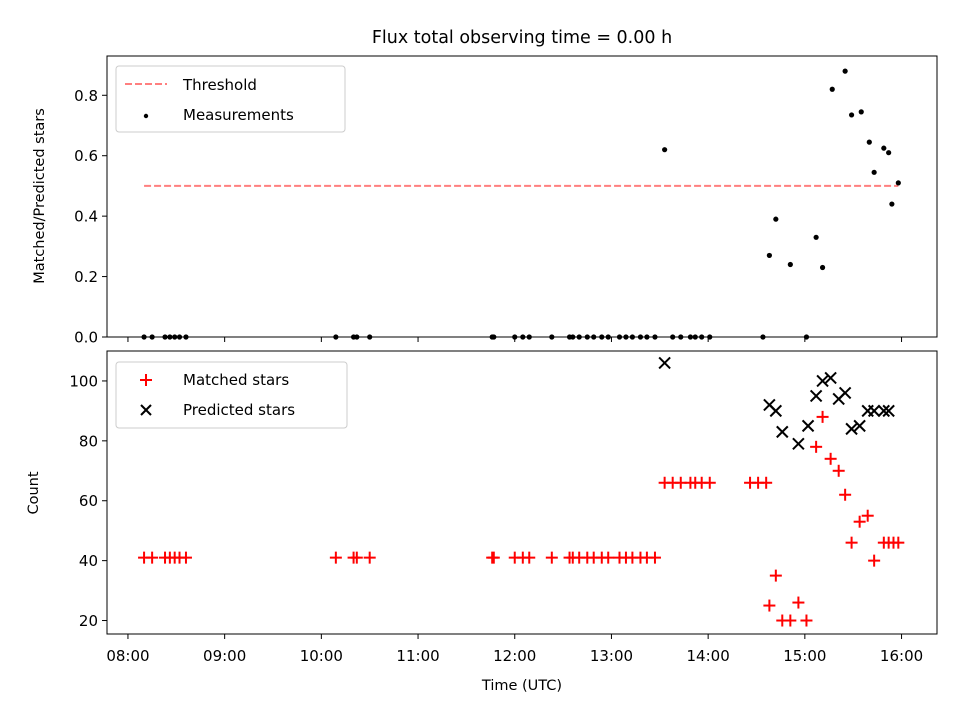 The width and height of the screenshot is (960, 720). What do you see at coordinates (515, 339) in the screenshot?
I see `top-x-ticks` at bounding box center [515, 339].